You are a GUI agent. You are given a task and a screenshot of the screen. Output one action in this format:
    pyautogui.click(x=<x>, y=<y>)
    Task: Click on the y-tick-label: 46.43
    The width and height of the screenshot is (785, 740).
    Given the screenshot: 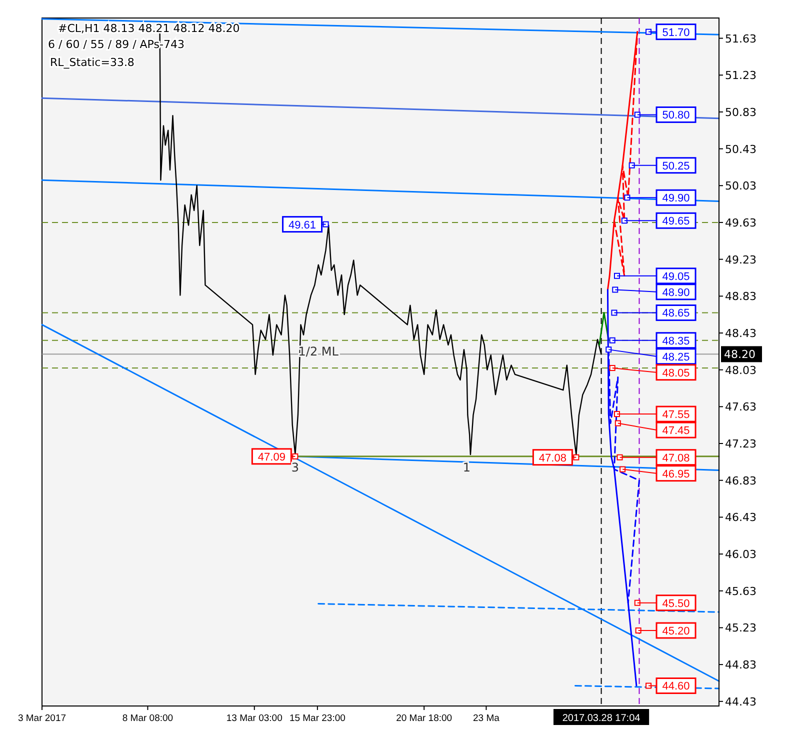 What is the action you would take?
    pyautogui.click(x=740, y=517)
    